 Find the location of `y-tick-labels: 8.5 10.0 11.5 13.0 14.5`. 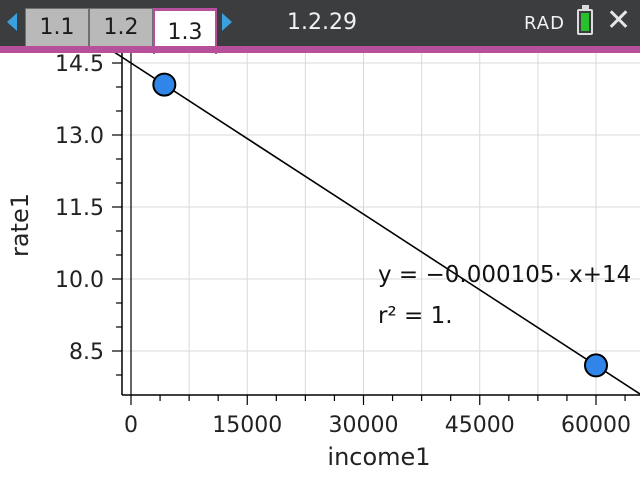

y-tick-labels: 8.5 10.0 11.5 13.0 14.5 is located at coordinates (79, 209).